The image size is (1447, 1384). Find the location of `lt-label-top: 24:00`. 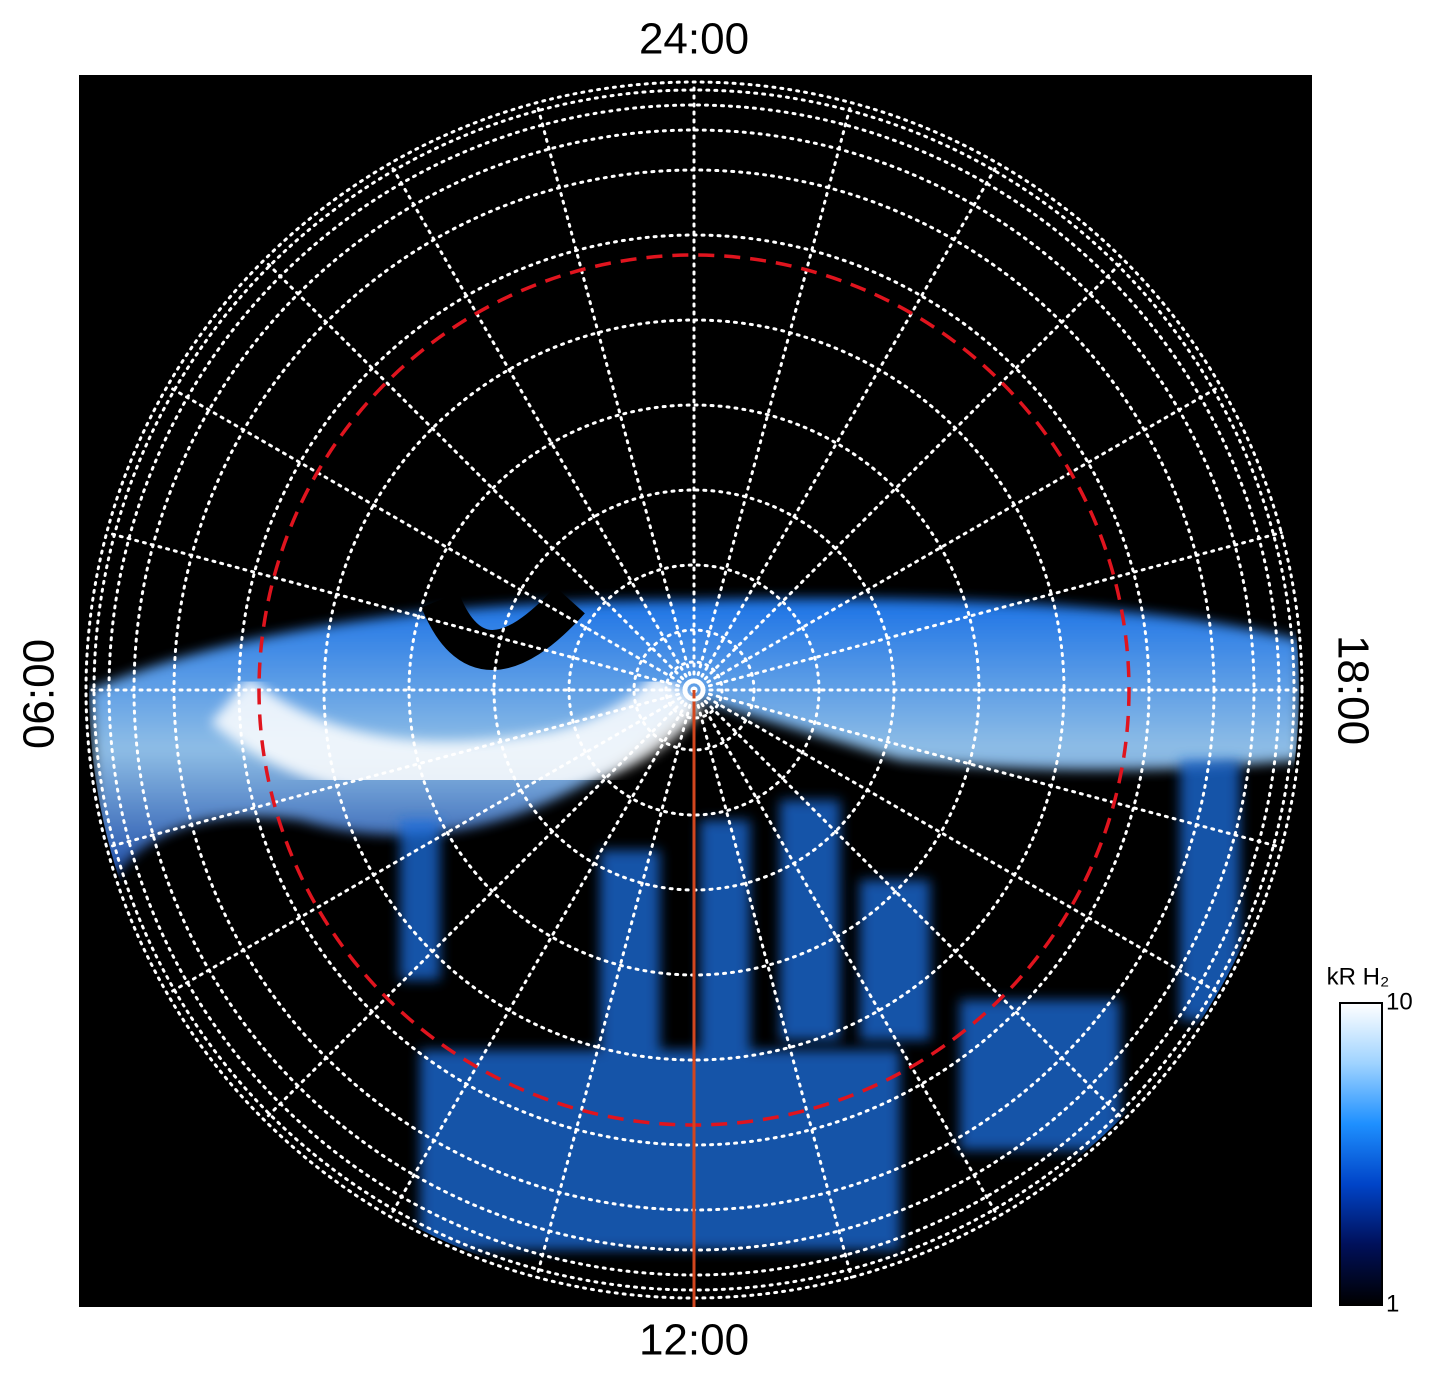

lt-label-top: 24:00 is located at coordinates (694, 39).